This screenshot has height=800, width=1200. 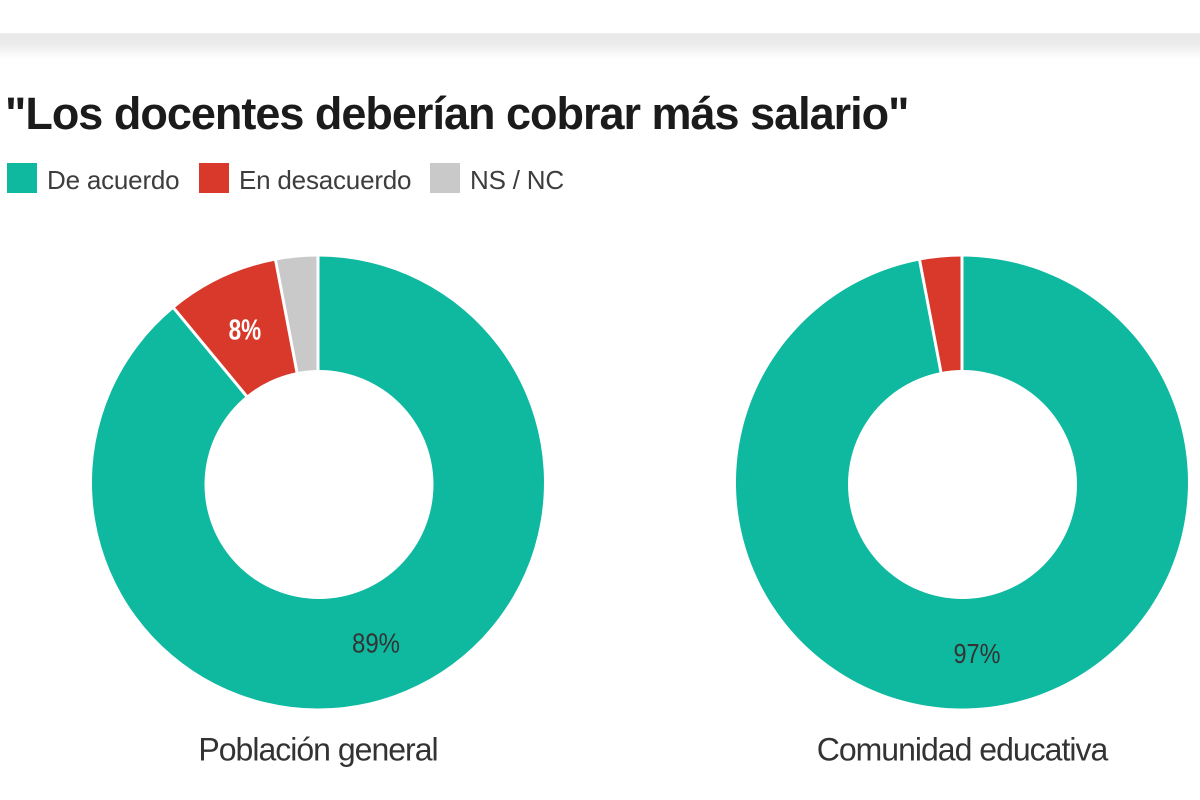 What do you see at coordinates (977, 653) in the screenshot?
I see `svg-text: 97%` at bounding box center [977, 653].